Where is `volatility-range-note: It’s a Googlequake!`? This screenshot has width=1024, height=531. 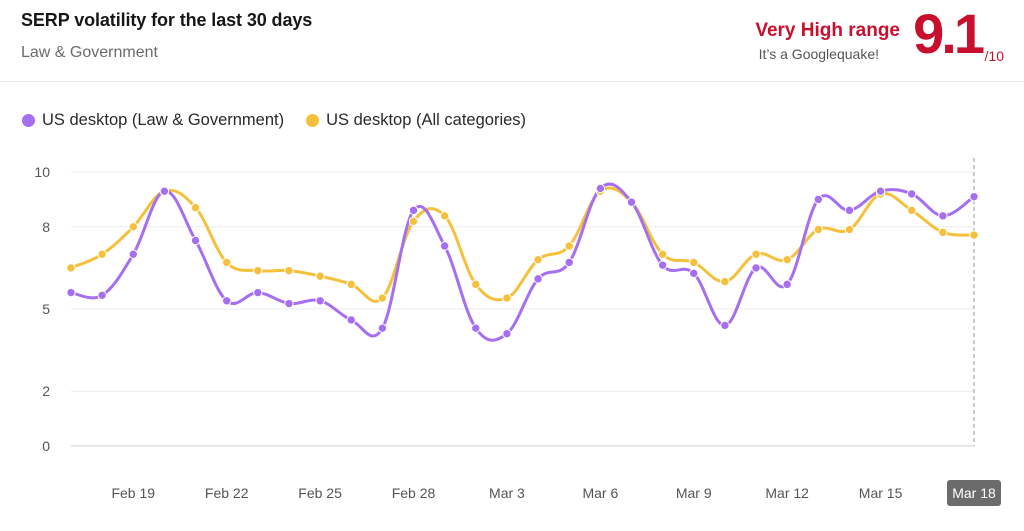
volatility-range-note: It’s a Googlequake! is located at coordinates (818, 54).